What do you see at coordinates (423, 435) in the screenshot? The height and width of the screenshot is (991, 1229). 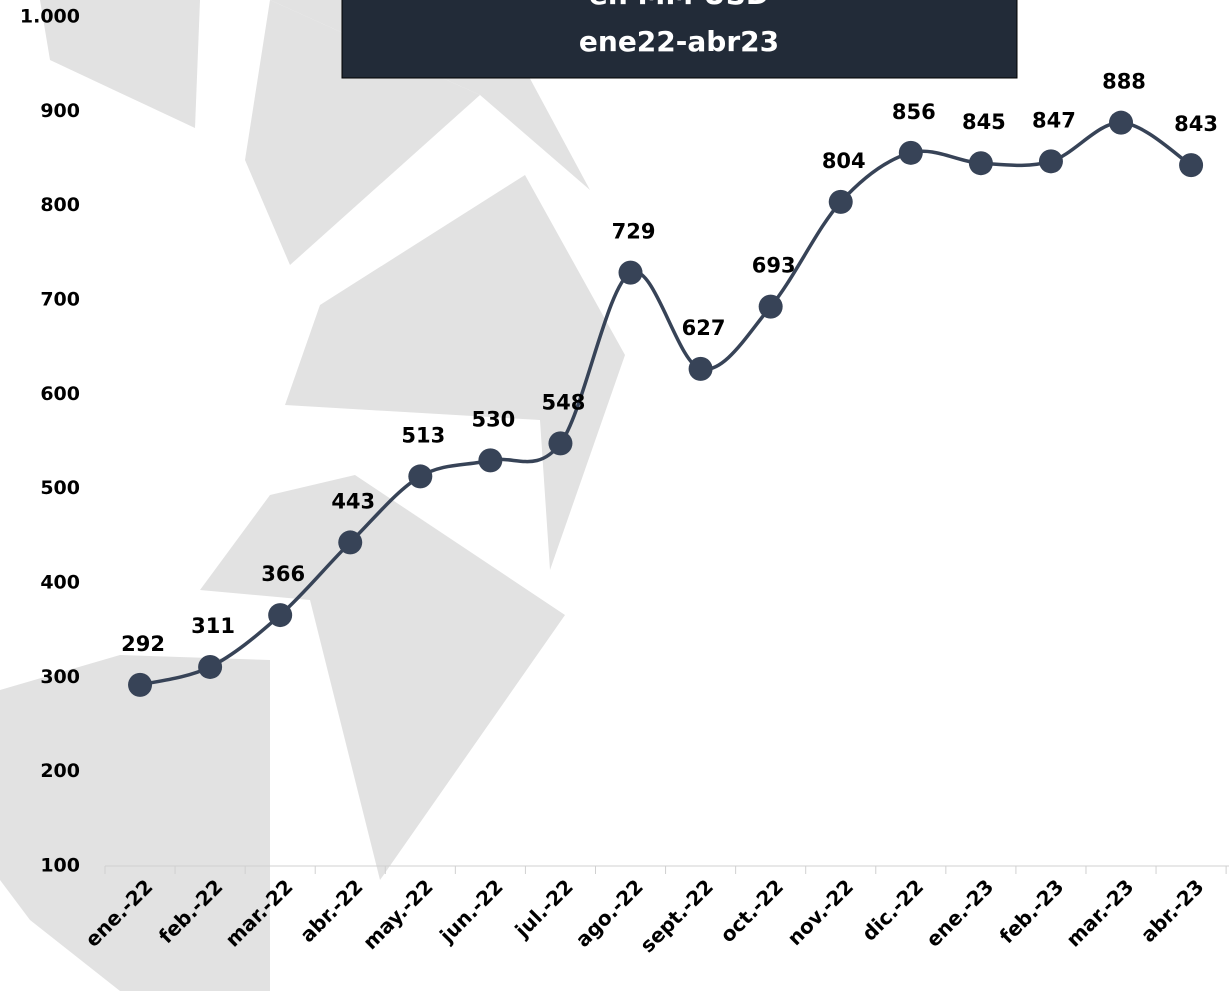 I see `data-label: 513` at bounding box center [423, 435].